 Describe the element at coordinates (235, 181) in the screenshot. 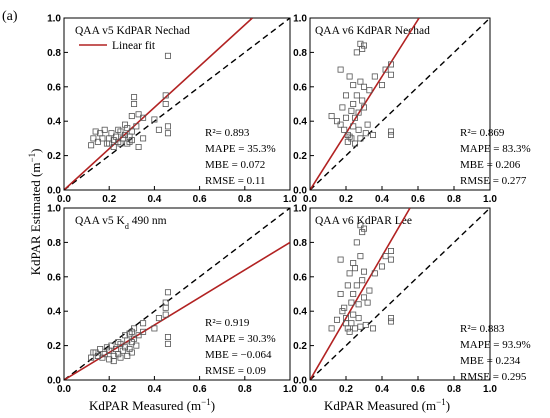

I see `stat-rmse: RMSE = 0.11` at that location.